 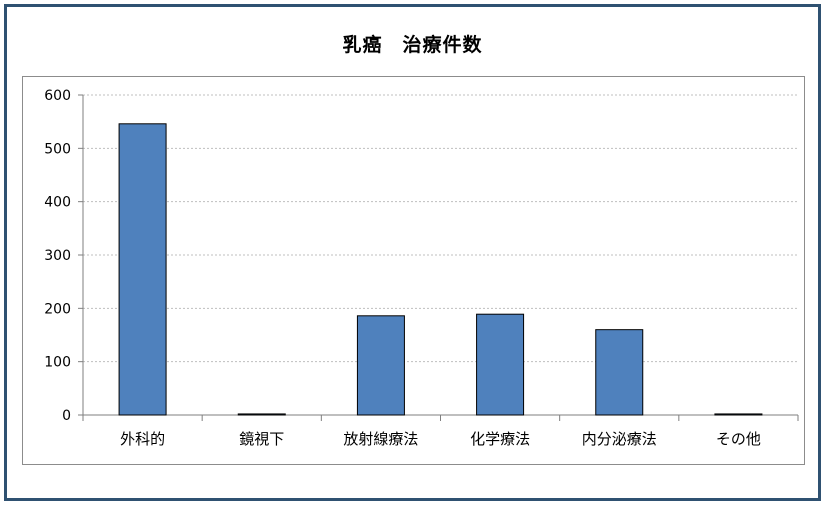 I want to click on x-tick-label: 鏡視下, so click(x=261, y=439).